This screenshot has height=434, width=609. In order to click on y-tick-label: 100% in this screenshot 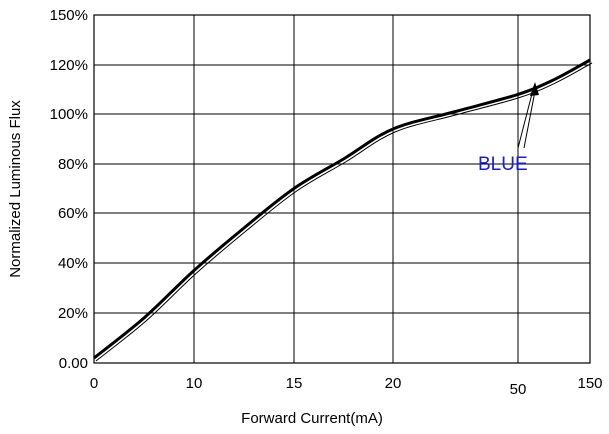, I will do `click(69, 114)`.